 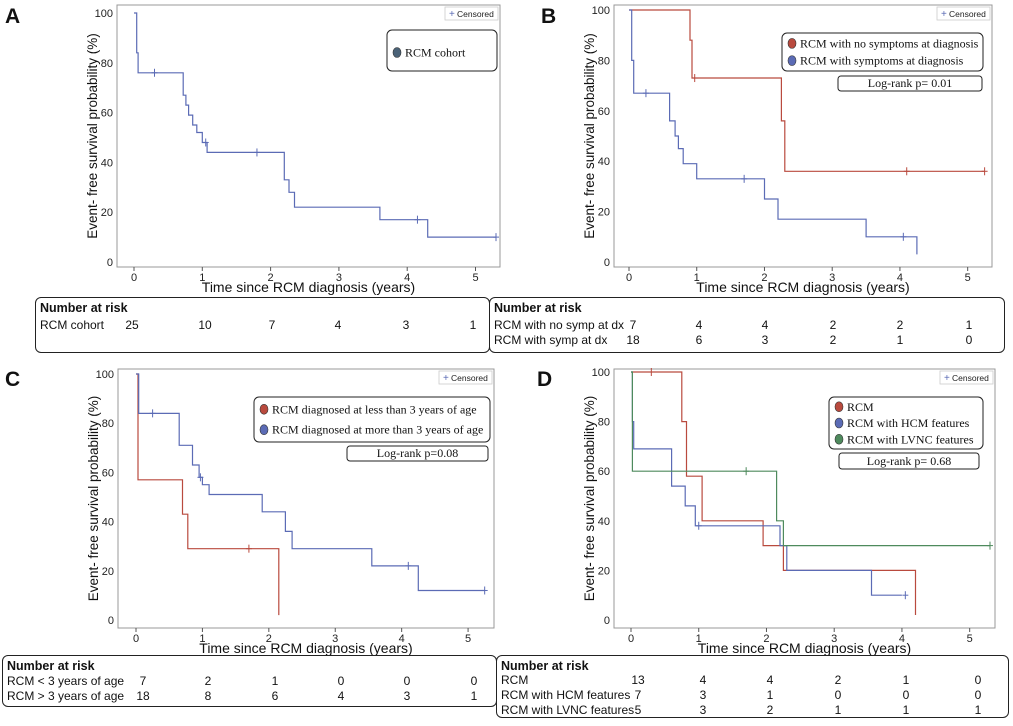 What do you see at coordinates (515, 680) in the screenshot?
I see `risk-row-label: RCM` at bounding box center [515, 680].